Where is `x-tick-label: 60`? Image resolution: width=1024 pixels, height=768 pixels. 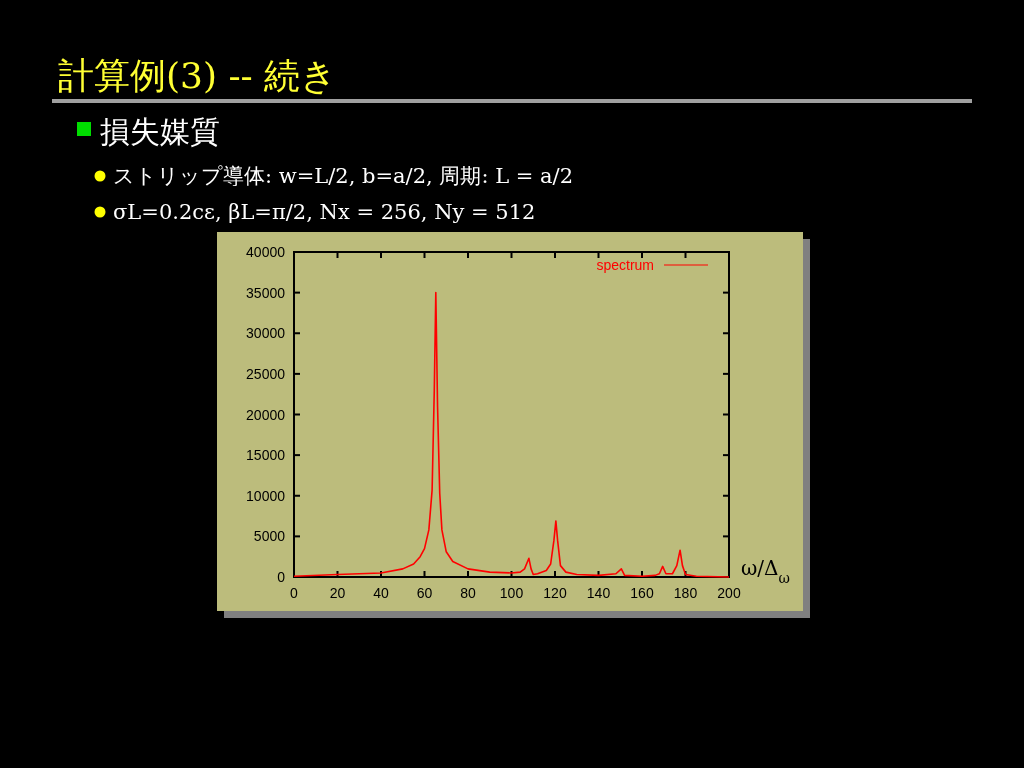 x-tick-label: 60 is located at coordinates (424, 593).